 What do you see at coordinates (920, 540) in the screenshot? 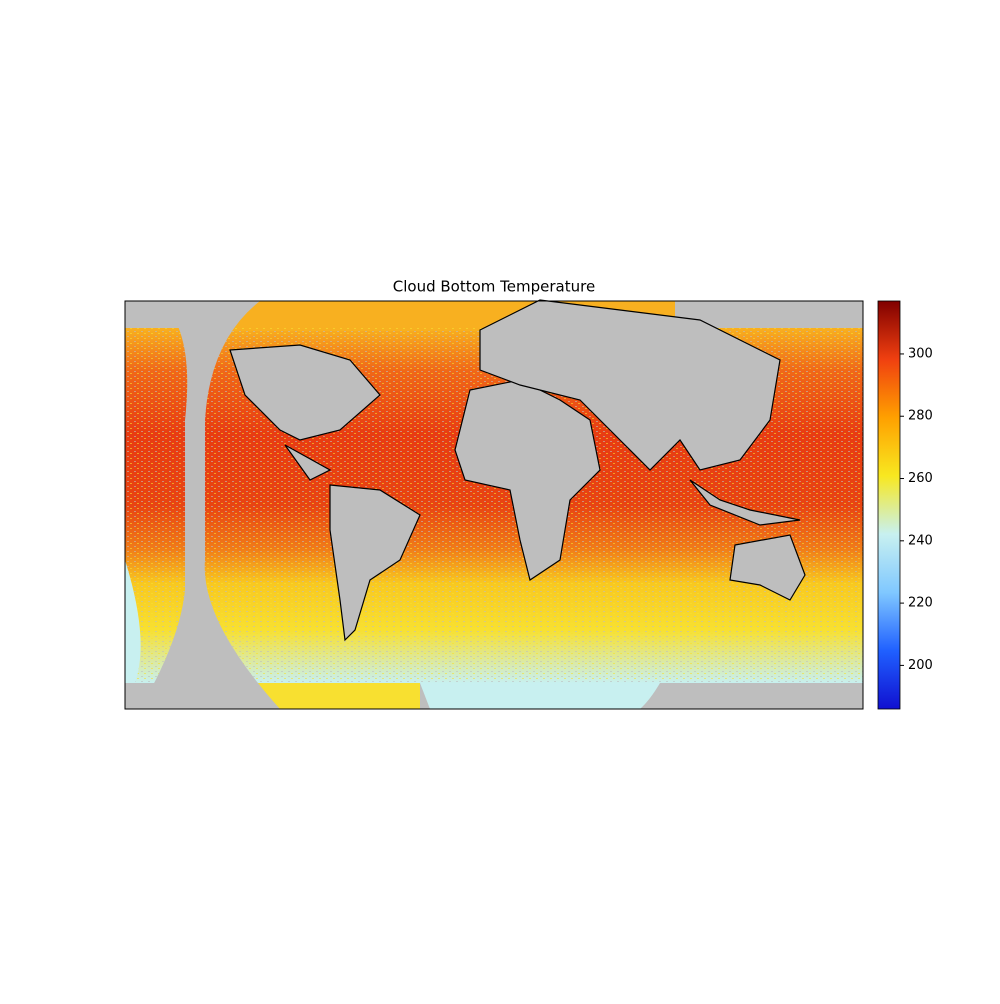
I see `colorbar-tick-label: 240` at bounding box center [920, 540].